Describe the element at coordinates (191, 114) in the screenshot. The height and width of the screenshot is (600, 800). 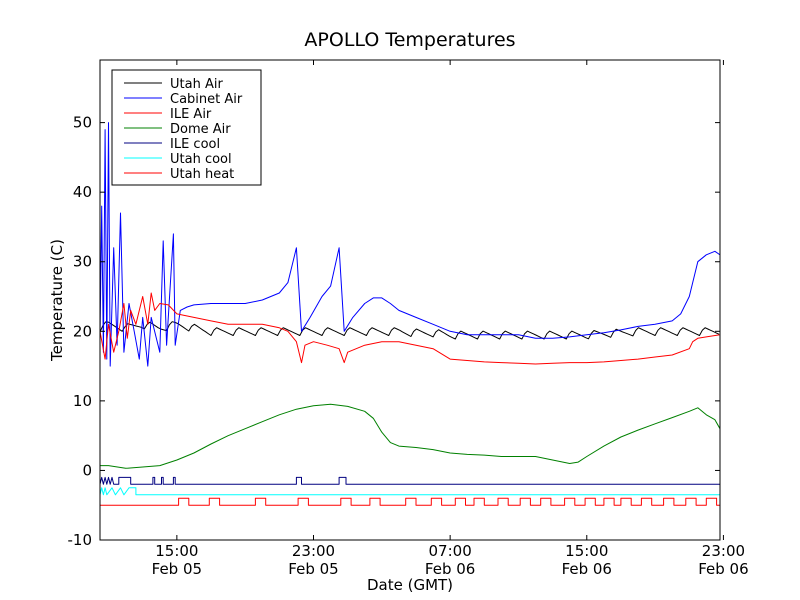
I see `legend-label-ile-air: ILE Air` at that location.